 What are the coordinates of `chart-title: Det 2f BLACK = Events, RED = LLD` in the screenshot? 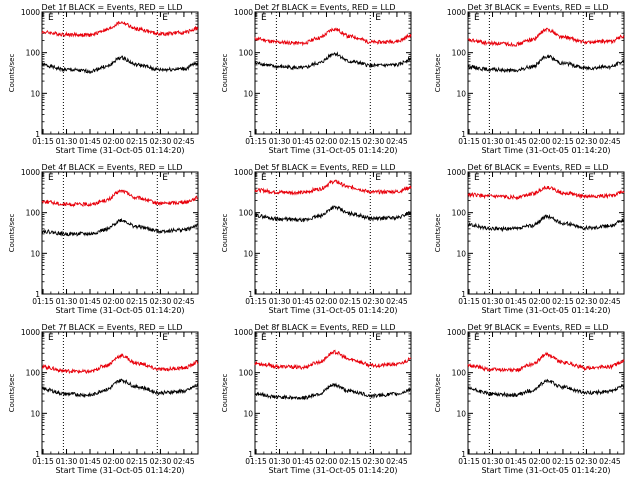 It's located at (324, 7).